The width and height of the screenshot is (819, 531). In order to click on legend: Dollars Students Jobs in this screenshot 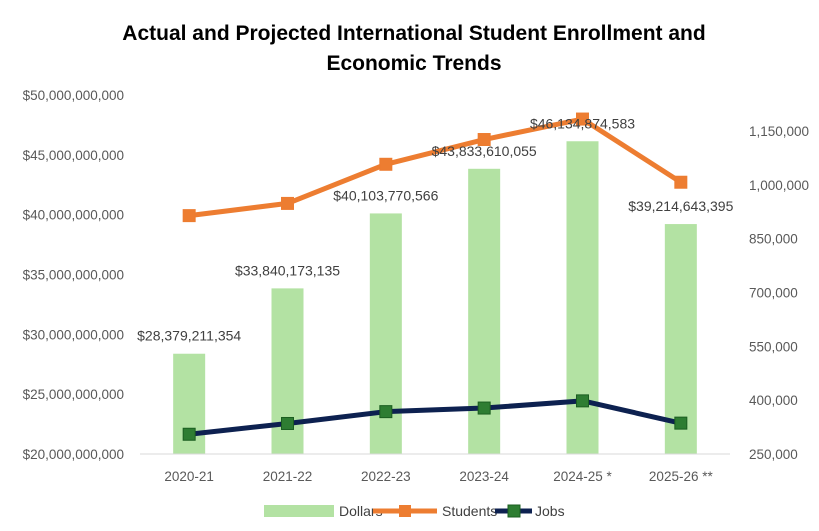, I will do `click(414, 511)`.